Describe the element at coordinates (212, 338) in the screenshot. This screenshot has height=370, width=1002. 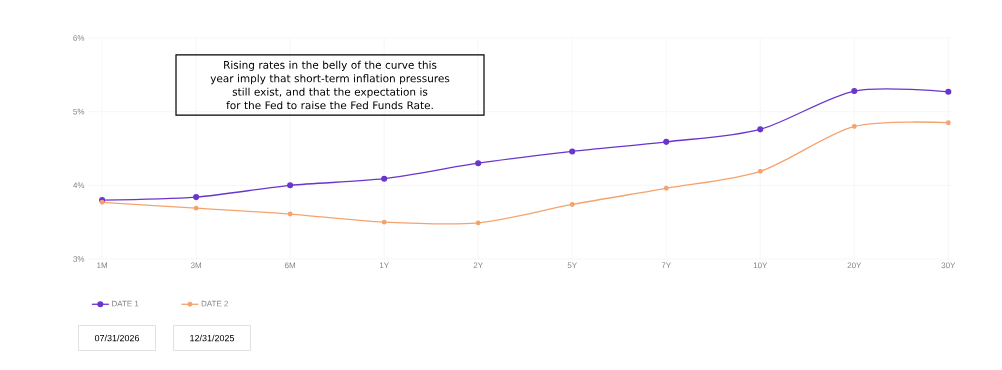
I see `text: 12/31/2025` at that location.